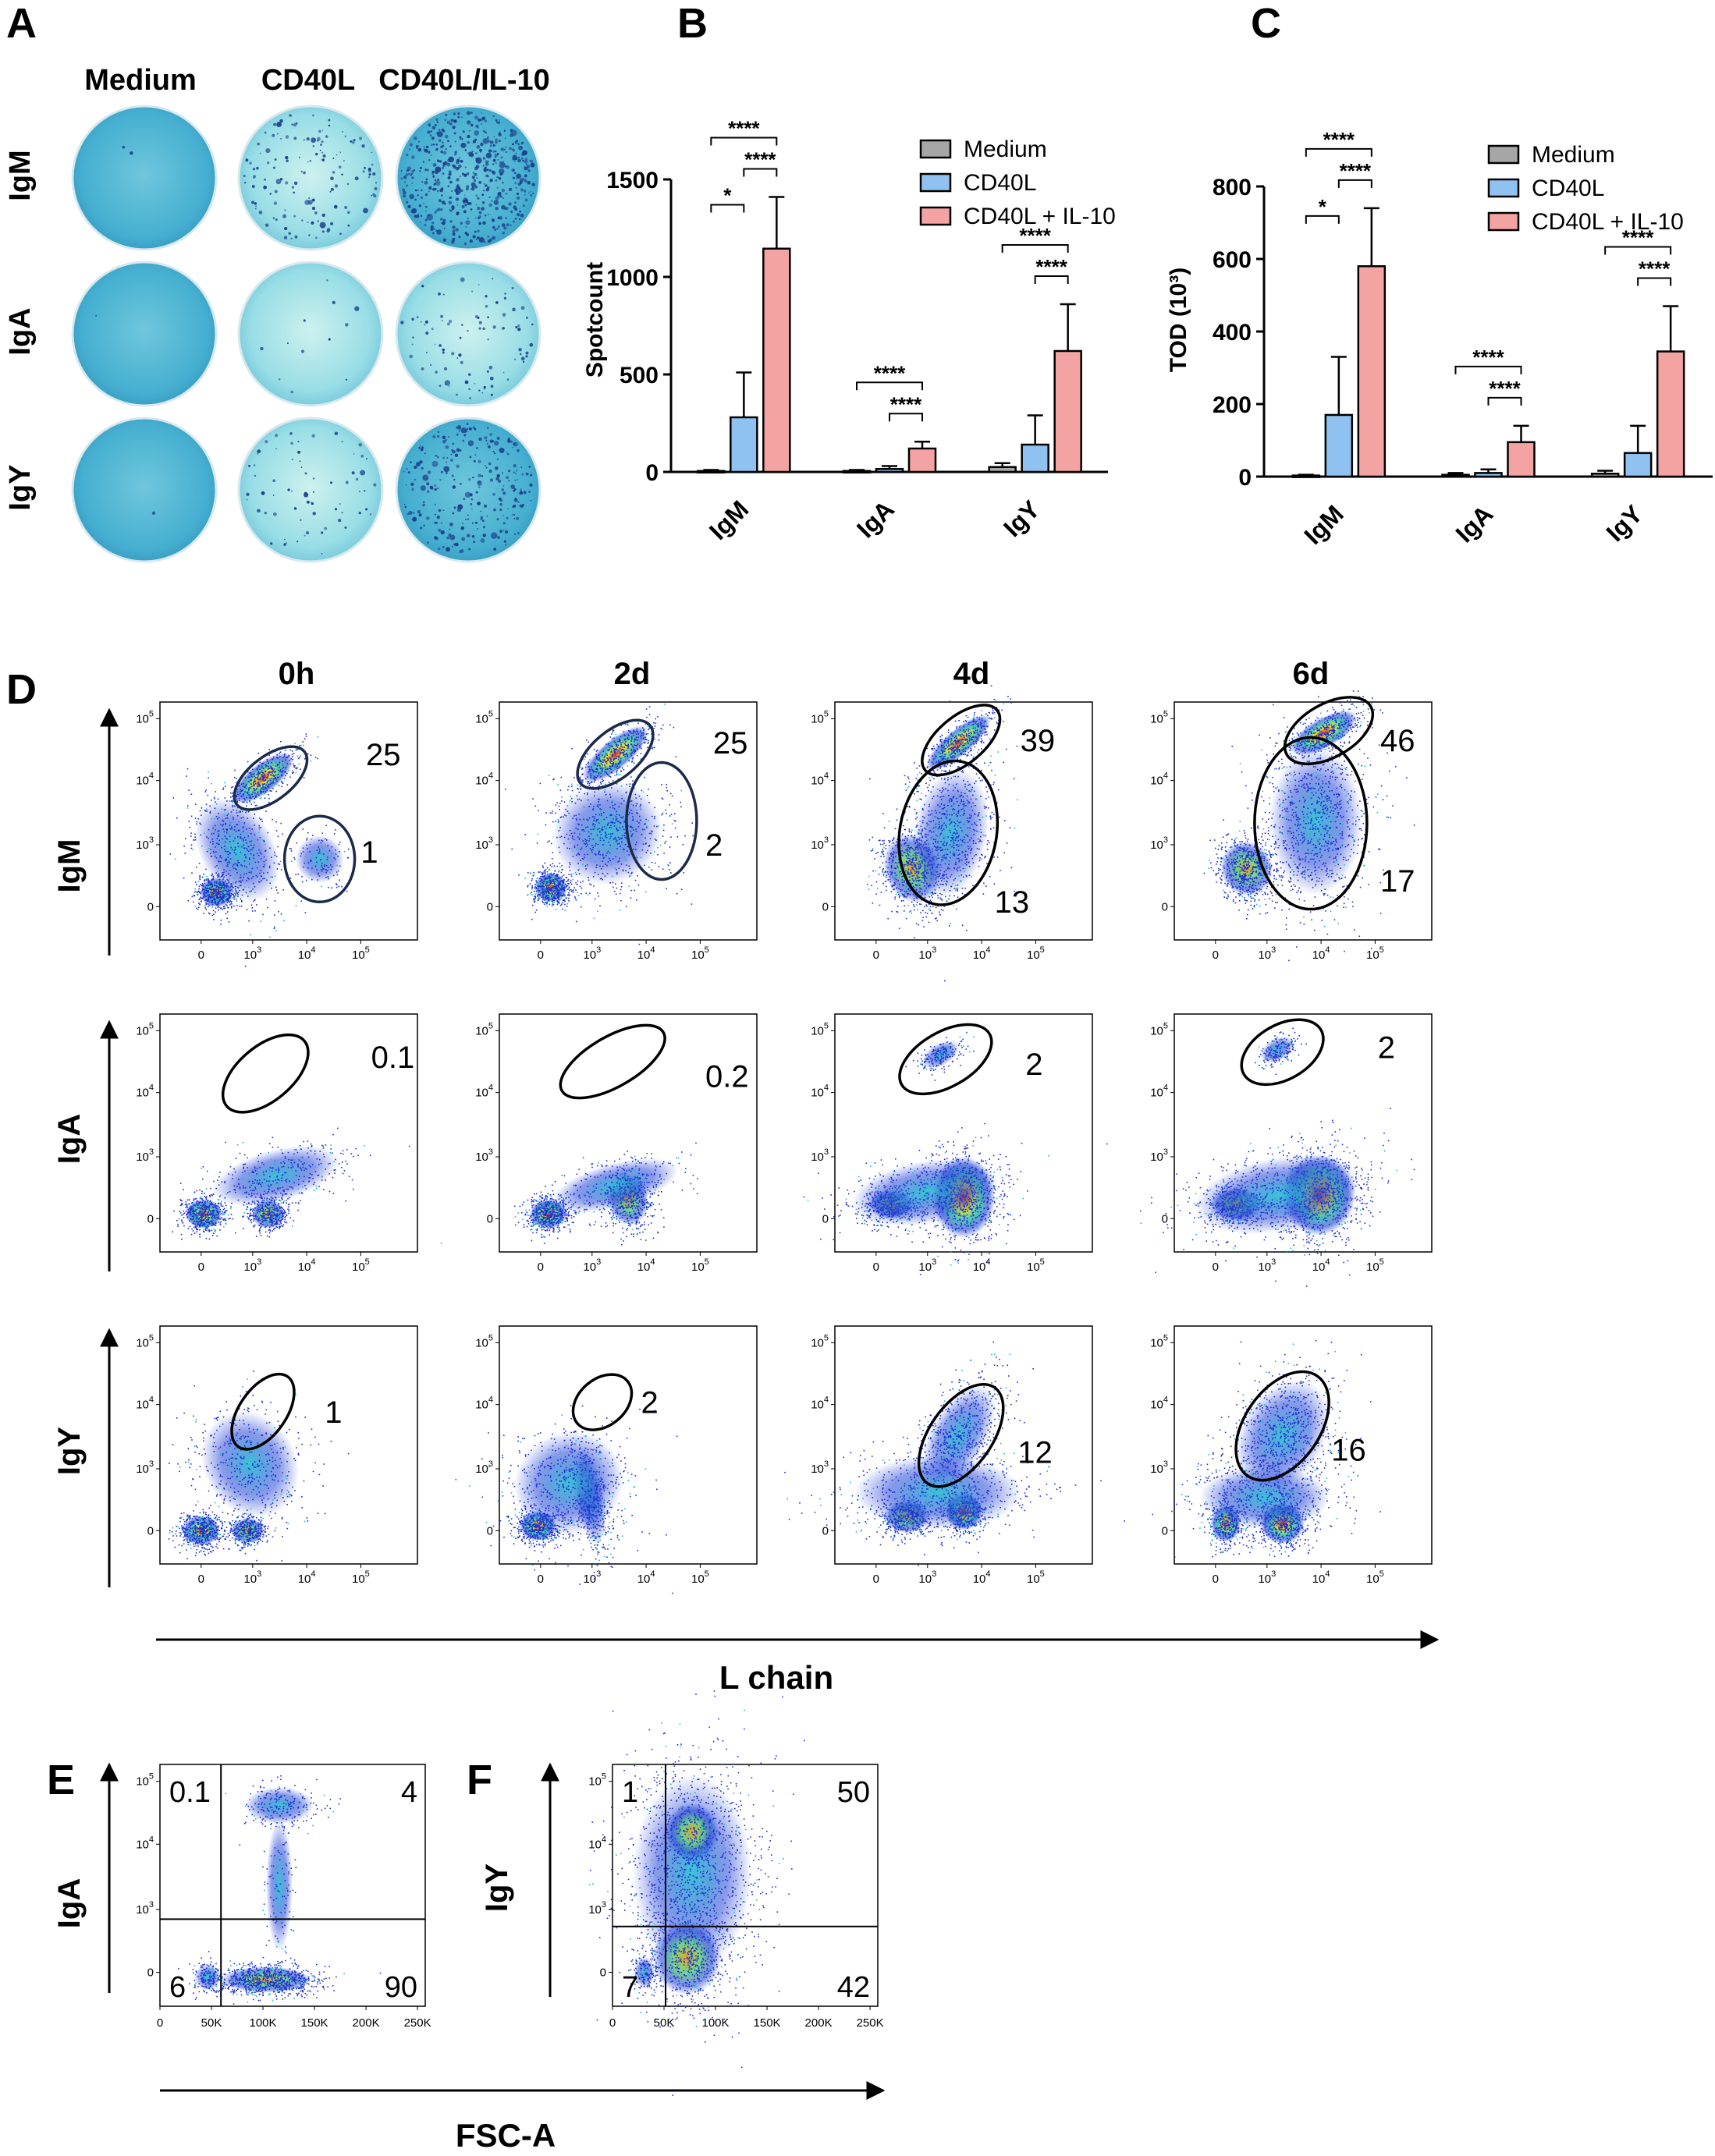 The height and width of the screenshot is (2156, 1715). What do you see at coordinates (640, 375) in the screenshot?
I see `y-tick-label: 500` at bounding box center [640, 375].